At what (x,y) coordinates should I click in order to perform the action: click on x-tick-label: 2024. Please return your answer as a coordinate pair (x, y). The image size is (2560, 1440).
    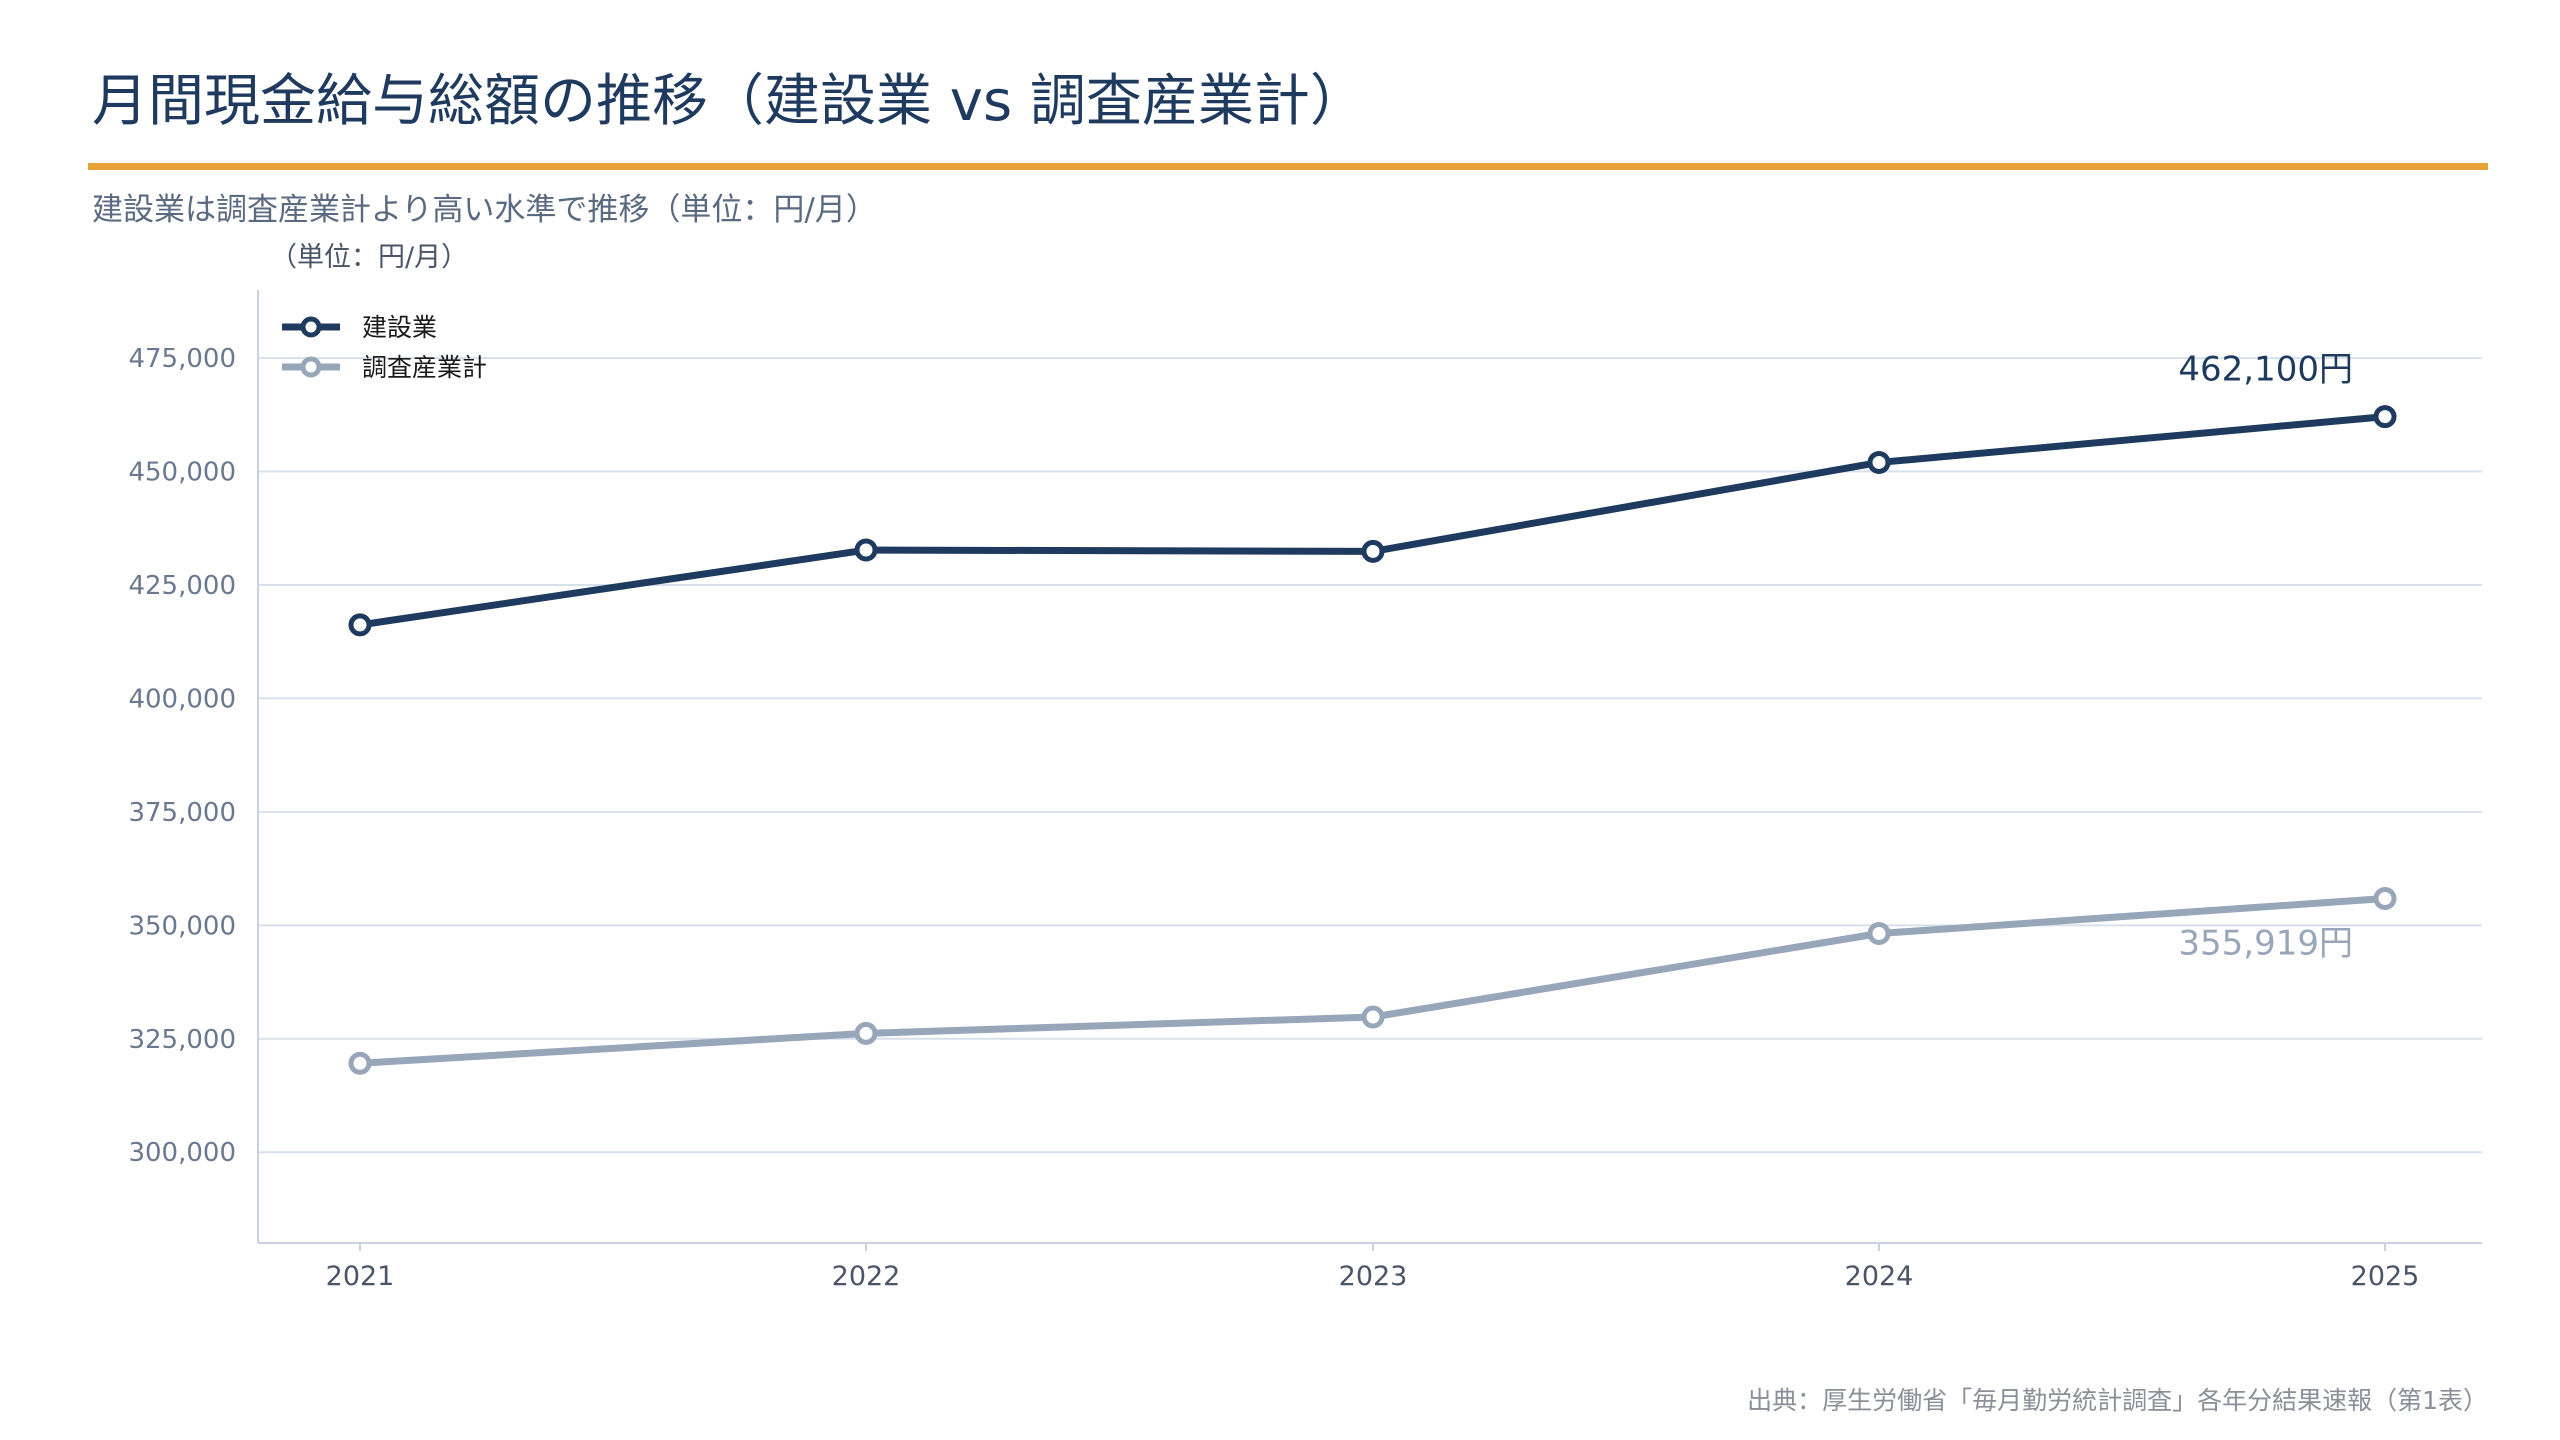
    Looking at the image, I should click on (1879, 1276).